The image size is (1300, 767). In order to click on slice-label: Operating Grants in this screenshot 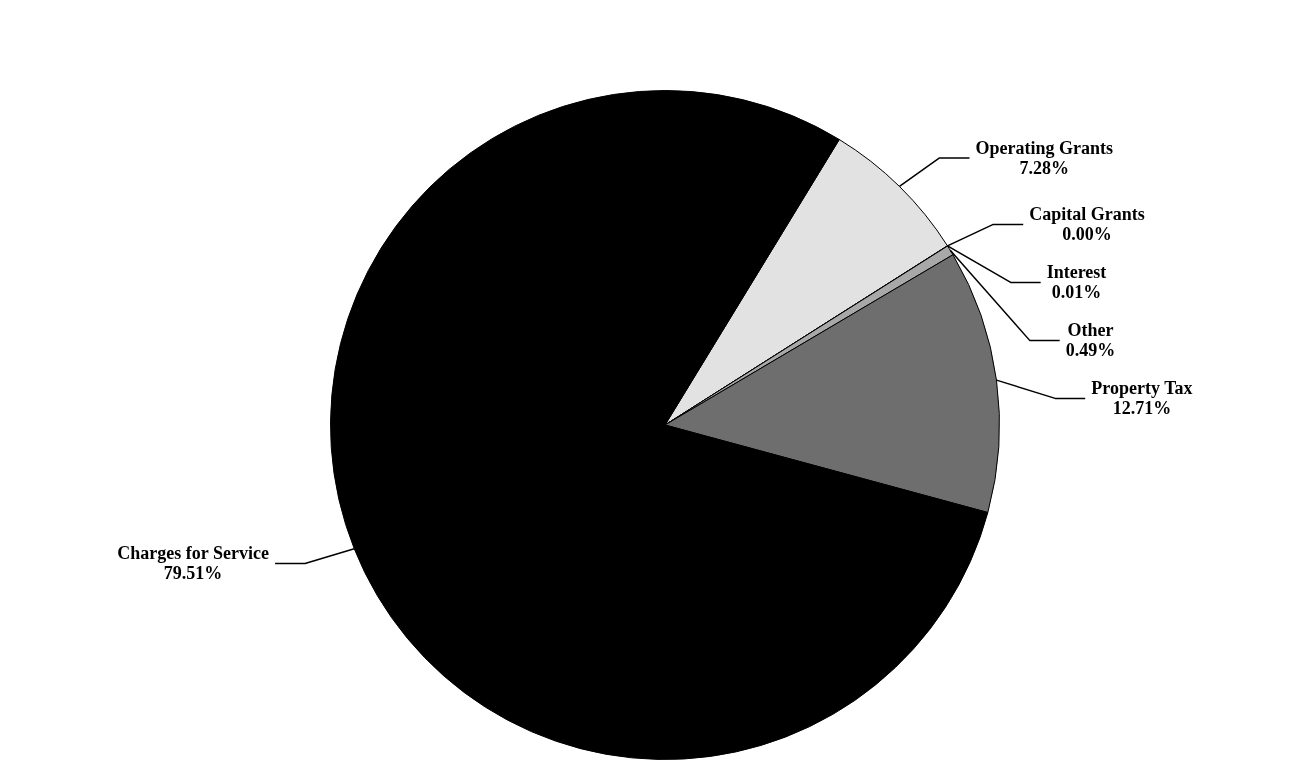, I will do `click(1044, 147)`.